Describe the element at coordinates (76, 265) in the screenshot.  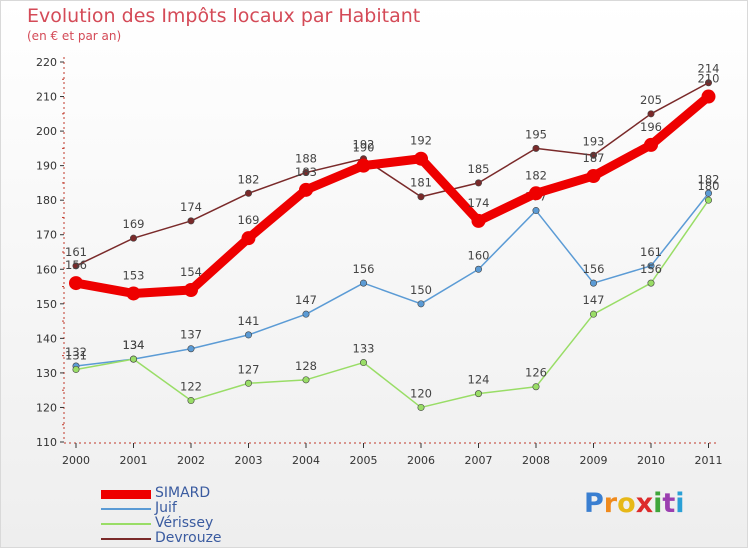
I see `data-label-simard: 156` at that location.